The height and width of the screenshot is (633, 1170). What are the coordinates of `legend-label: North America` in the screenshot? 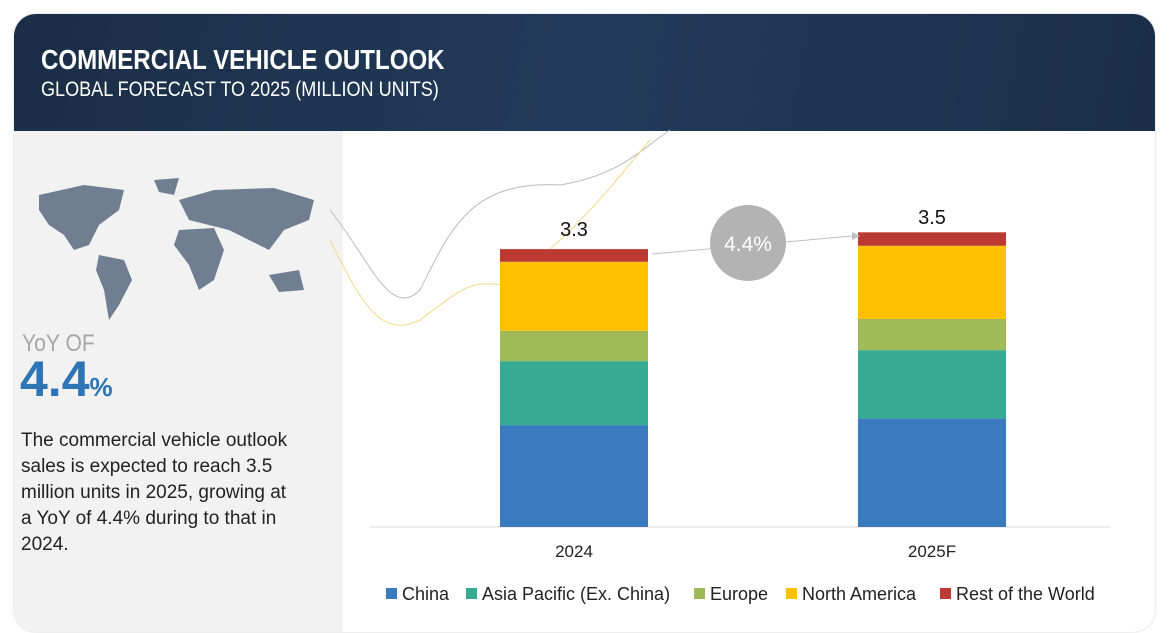 It's located at (859, 594).